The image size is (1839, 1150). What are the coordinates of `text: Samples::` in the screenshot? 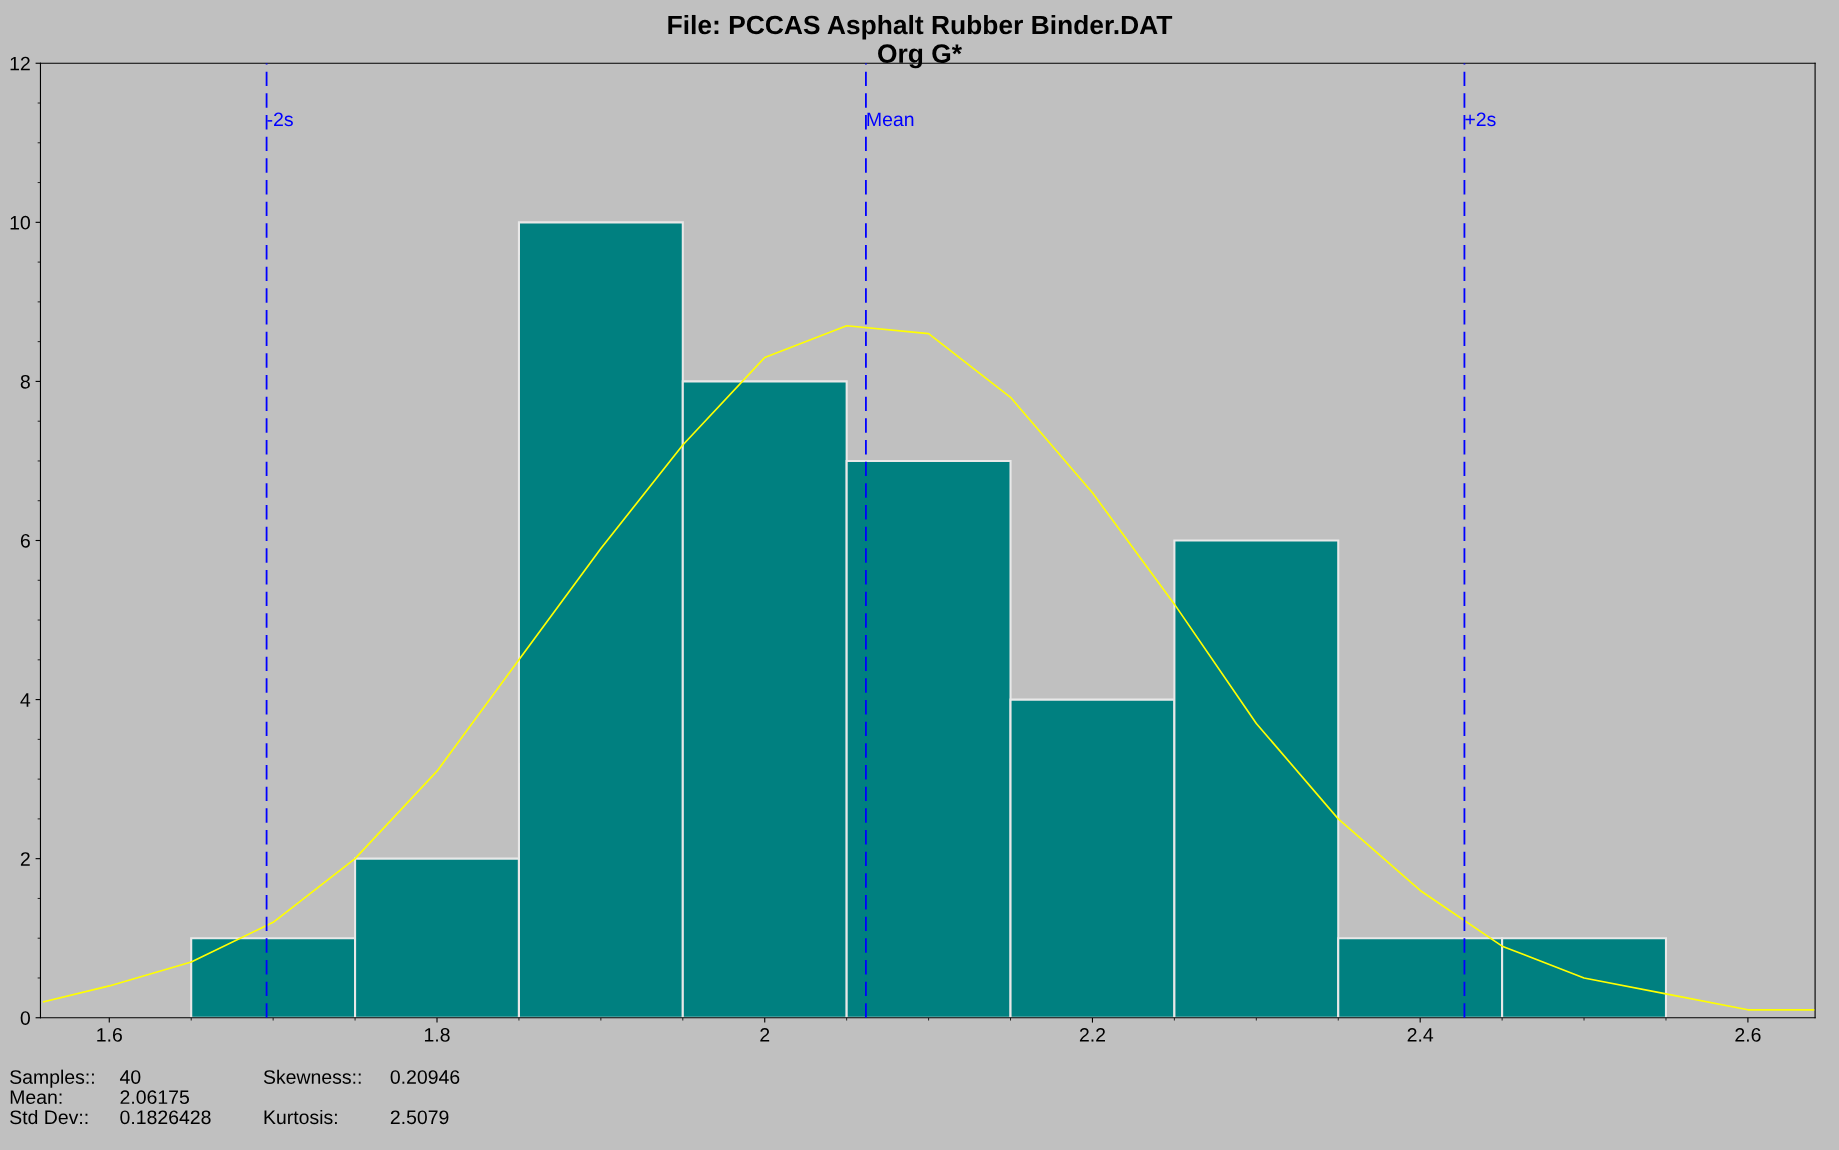 It's located at (52, 1078).